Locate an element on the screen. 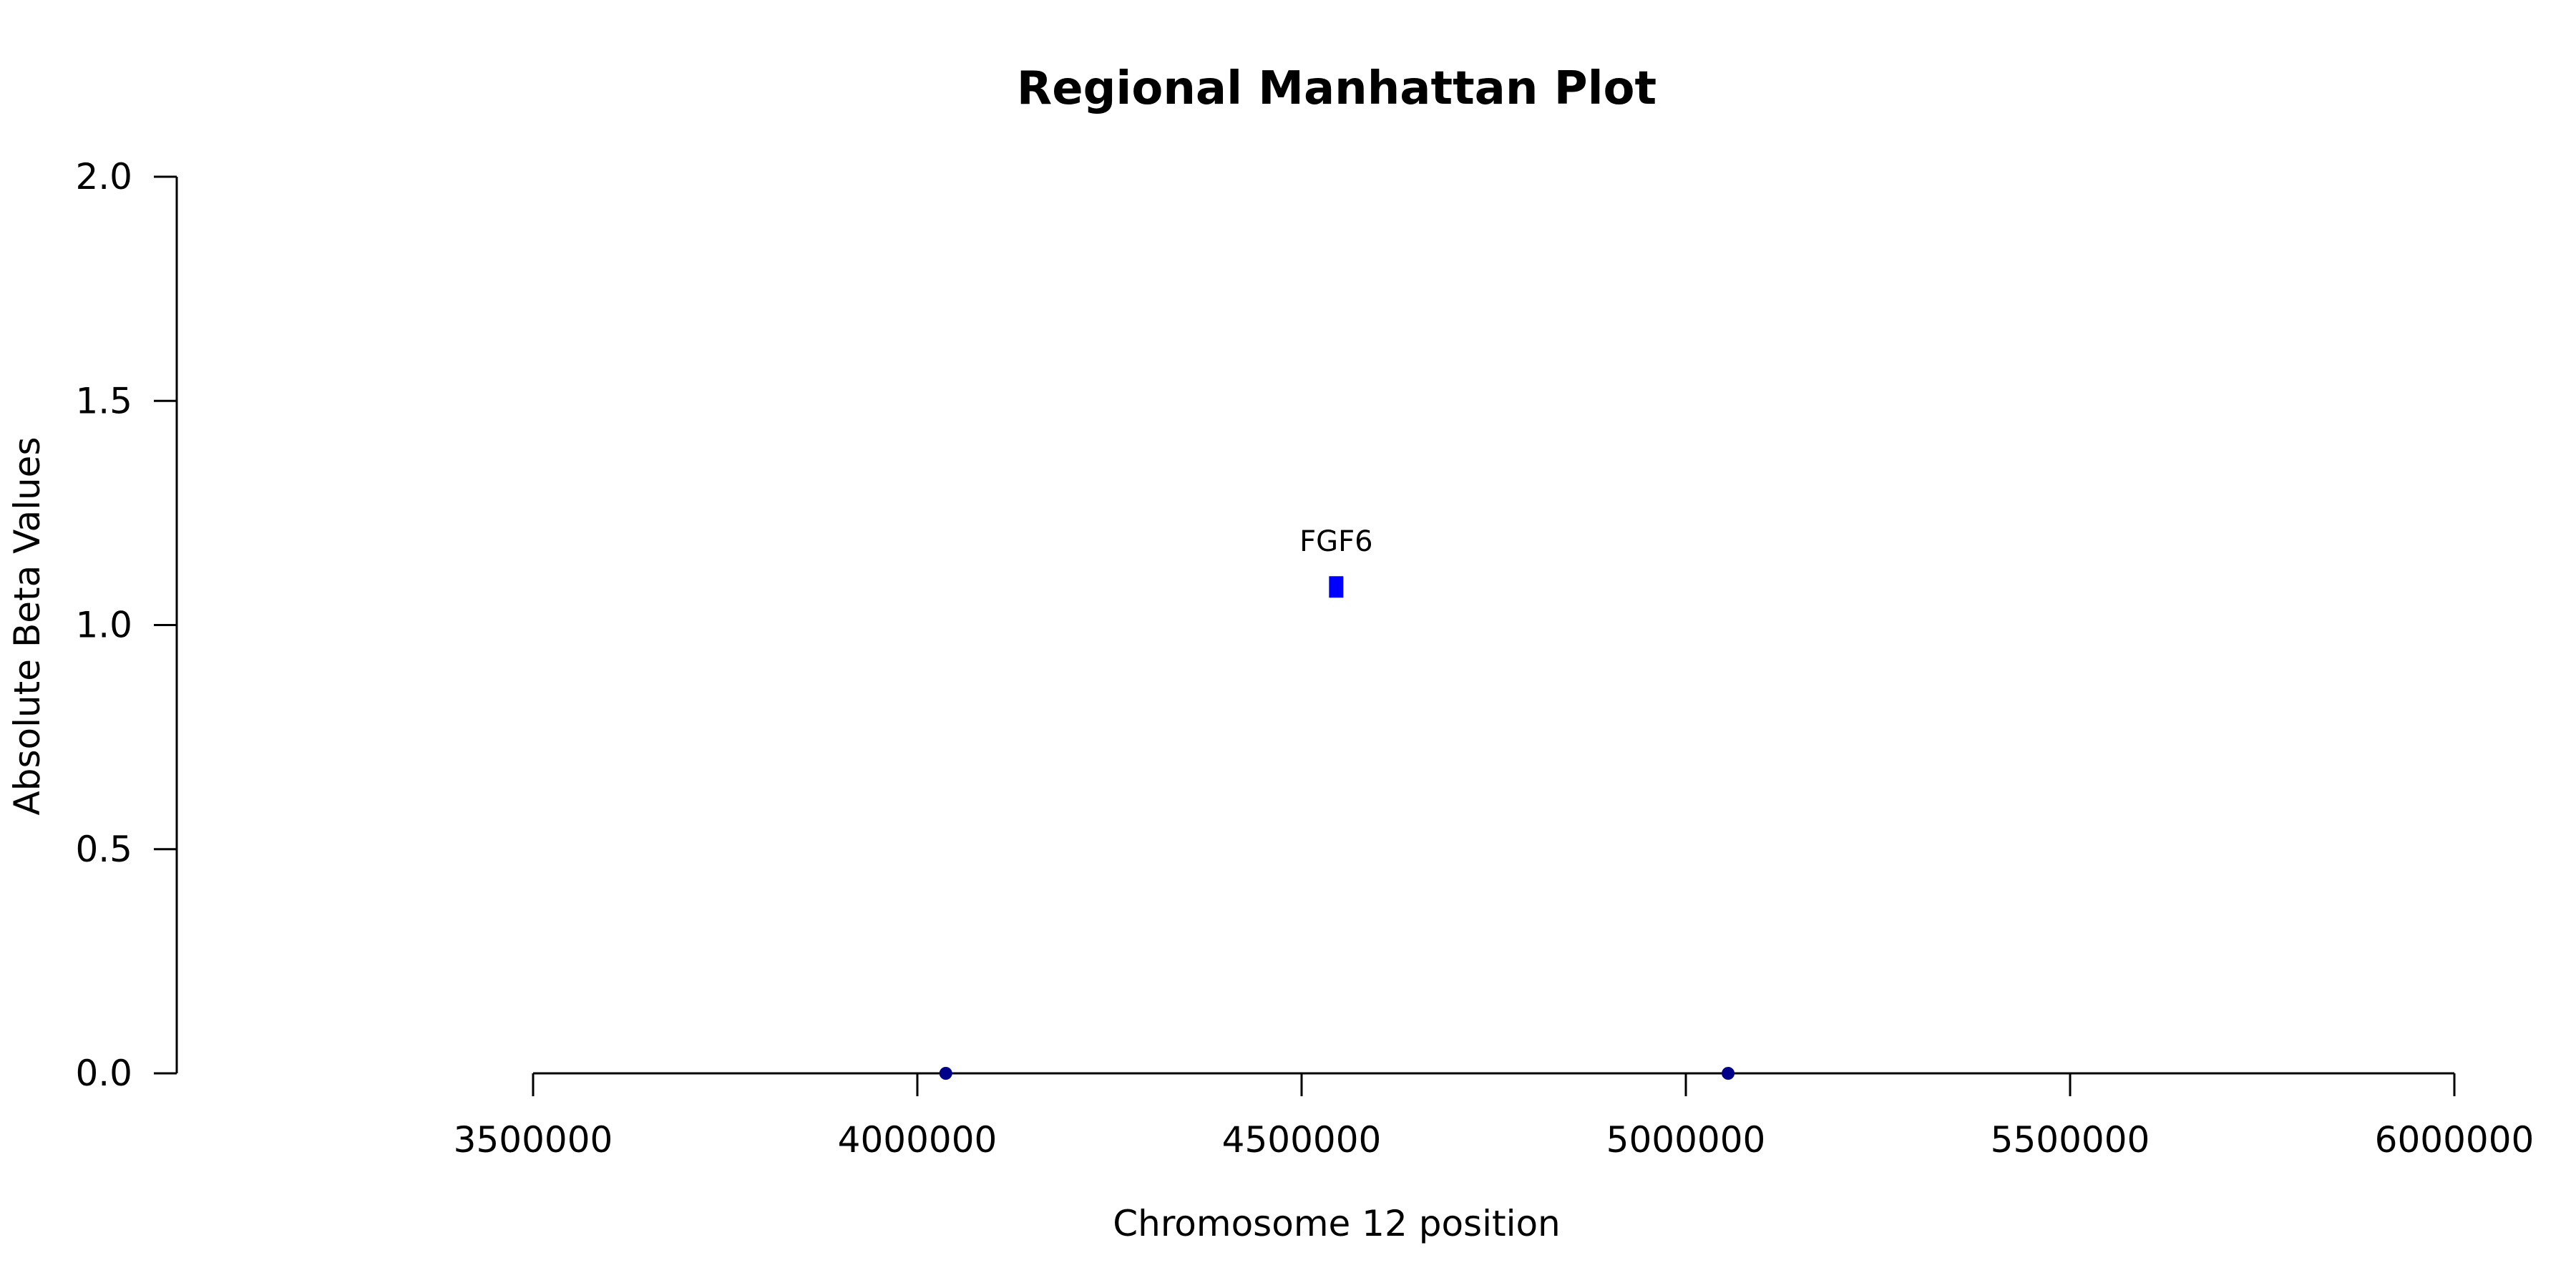 The height and width of the screenshot is (1288, 2576). y-tick-label: 1.0 is located at coordinates (103, 625).